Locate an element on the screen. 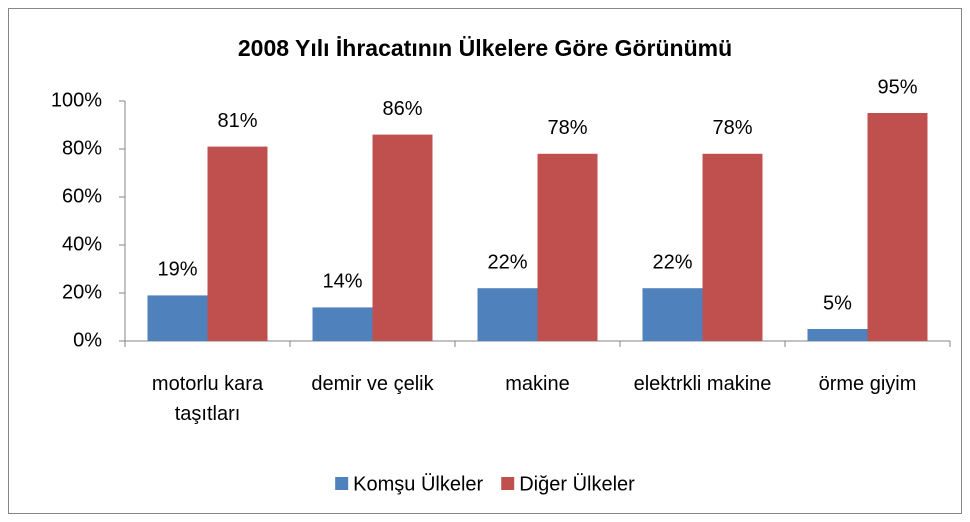 This screenshot has width=970, height=522. data-label: 19% is located at coordinates (177, 270).